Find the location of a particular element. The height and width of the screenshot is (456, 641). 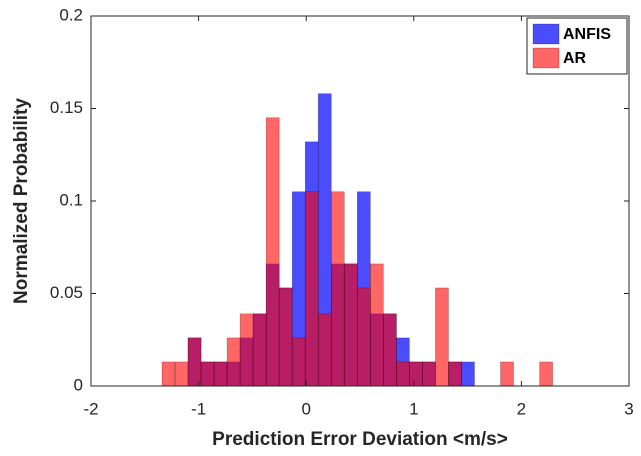

y-tick-label: 0 is located at coordinates (78, 384).